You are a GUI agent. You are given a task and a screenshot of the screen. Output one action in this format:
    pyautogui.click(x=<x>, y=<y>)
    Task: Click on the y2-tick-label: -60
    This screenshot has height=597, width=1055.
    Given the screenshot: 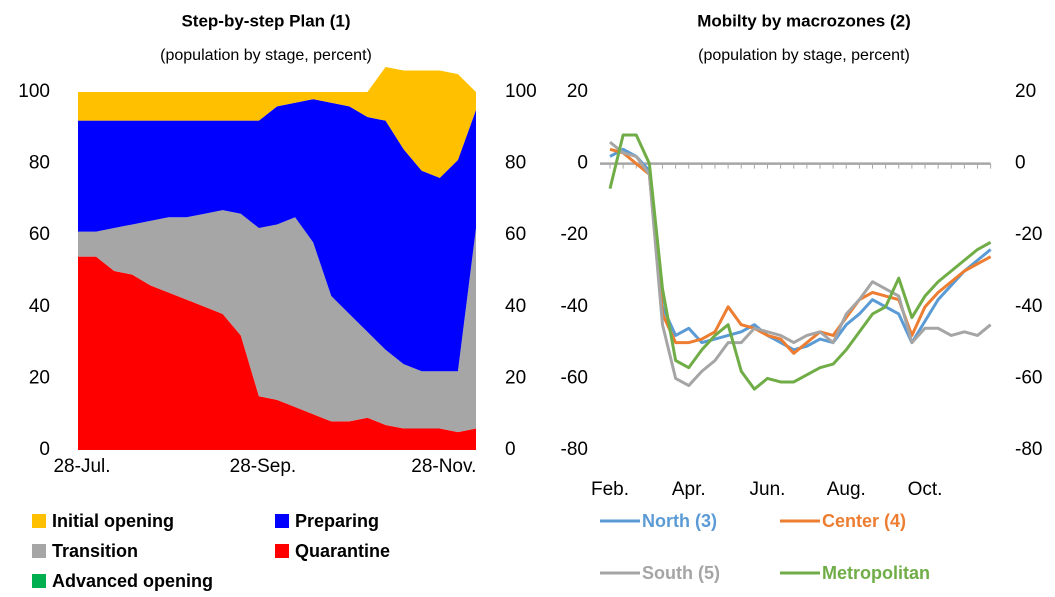 What is the action you would take?
    pyautogui.click(x=1028, y=377)
    